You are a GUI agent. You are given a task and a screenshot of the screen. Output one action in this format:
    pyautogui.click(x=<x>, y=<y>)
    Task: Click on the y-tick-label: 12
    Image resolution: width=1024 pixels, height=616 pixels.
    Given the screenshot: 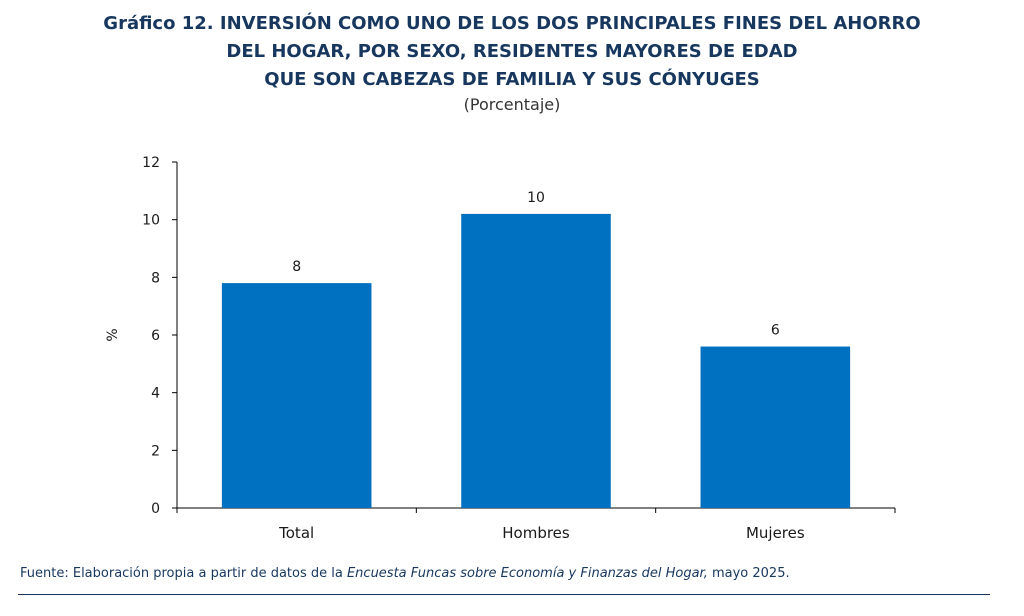 What is the action you would take?
    pyautogui.click(x=151, y=163)
    